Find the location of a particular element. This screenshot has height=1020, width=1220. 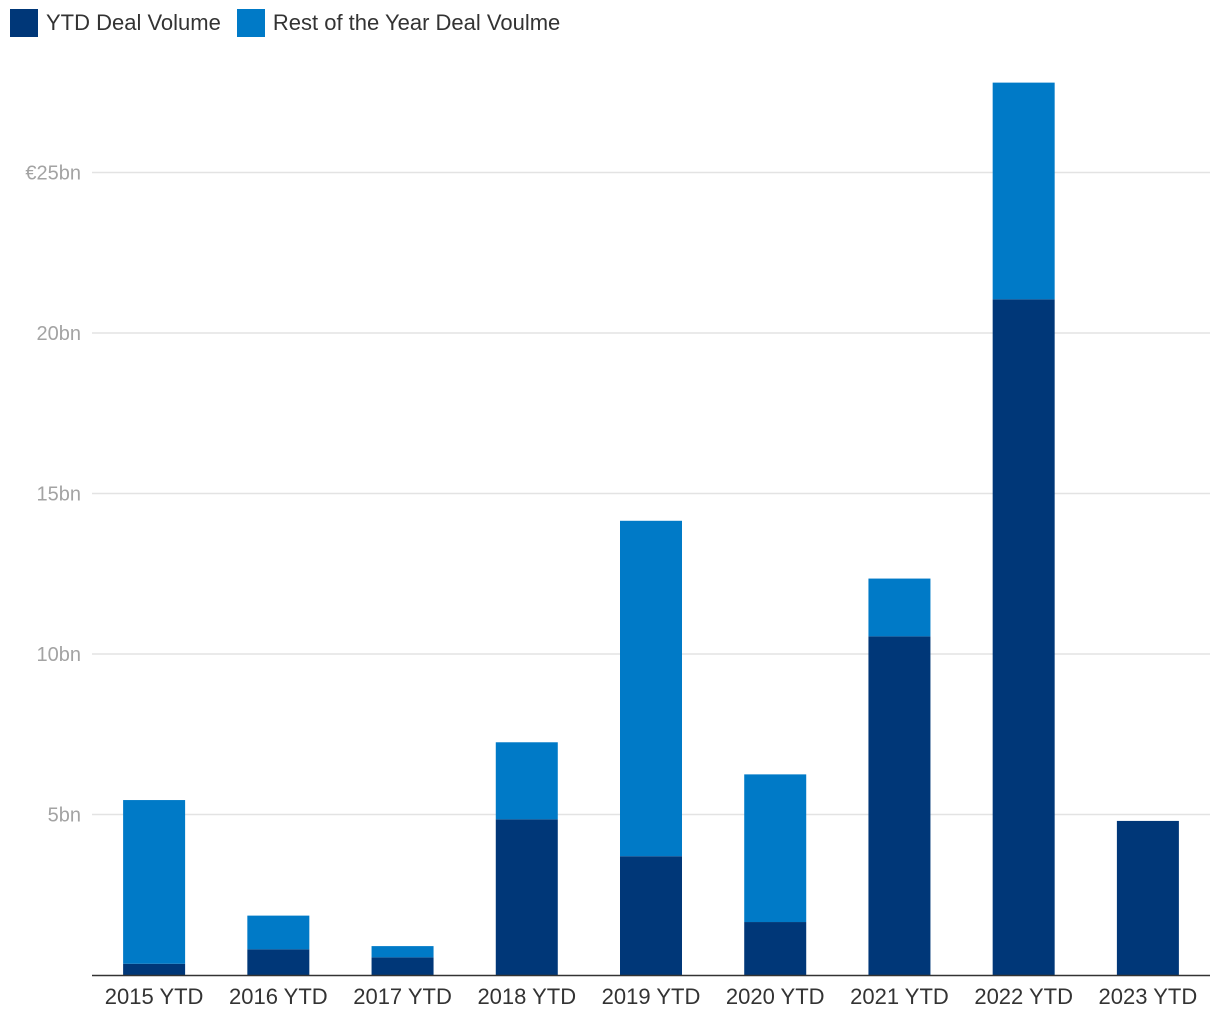

y-tick-label: 5bn is located at coordinates (64, 816).